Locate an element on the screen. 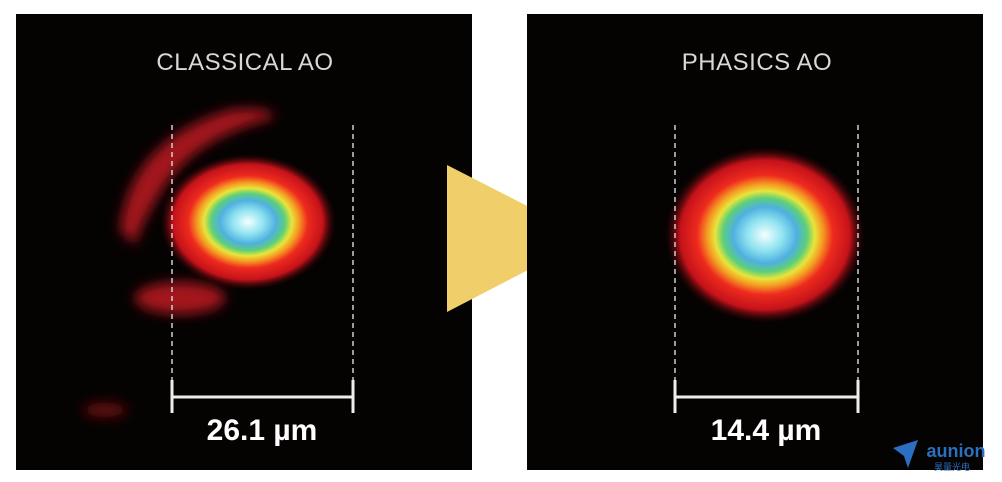  logo-name: aunion is located at coordinates (956, 451).